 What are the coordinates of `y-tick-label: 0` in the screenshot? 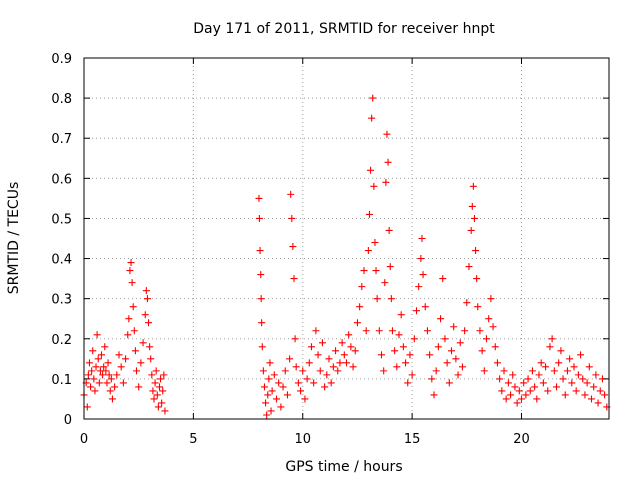 It's located at (68, 420).